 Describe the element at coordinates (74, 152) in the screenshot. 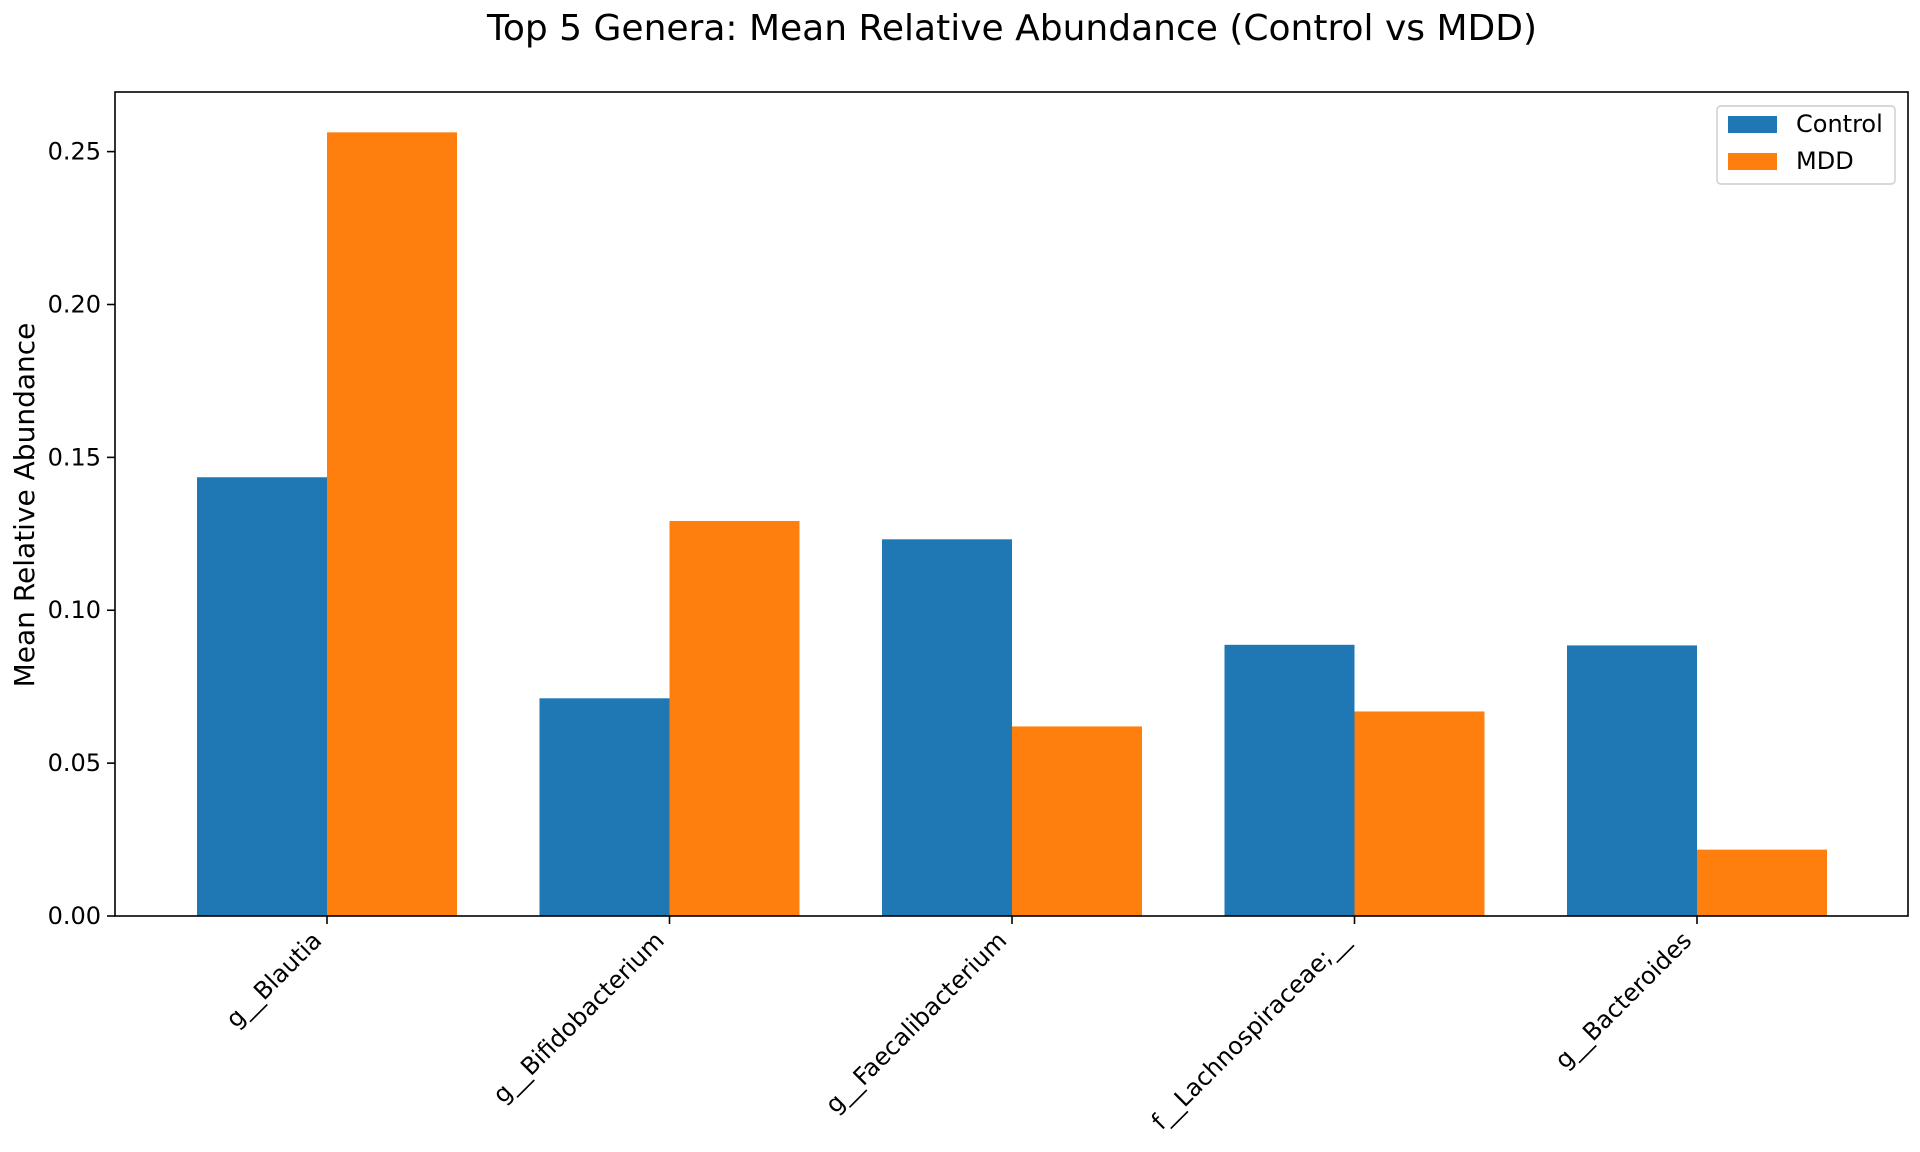

I see `y-tick-label: 0.25` at that location.